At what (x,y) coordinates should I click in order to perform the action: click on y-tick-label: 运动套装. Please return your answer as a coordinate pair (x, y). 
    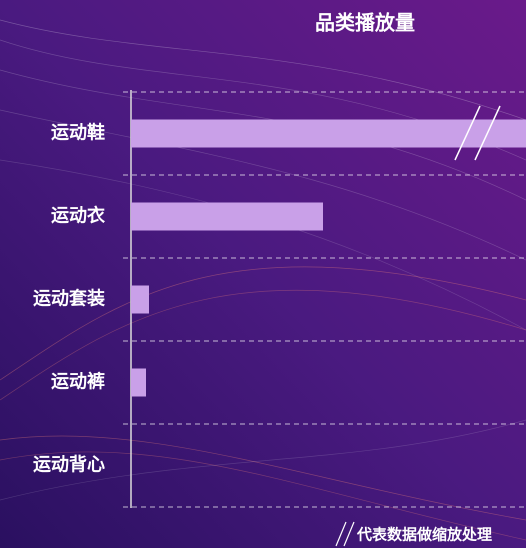
    Looking at the image, I should click on (69, 299).